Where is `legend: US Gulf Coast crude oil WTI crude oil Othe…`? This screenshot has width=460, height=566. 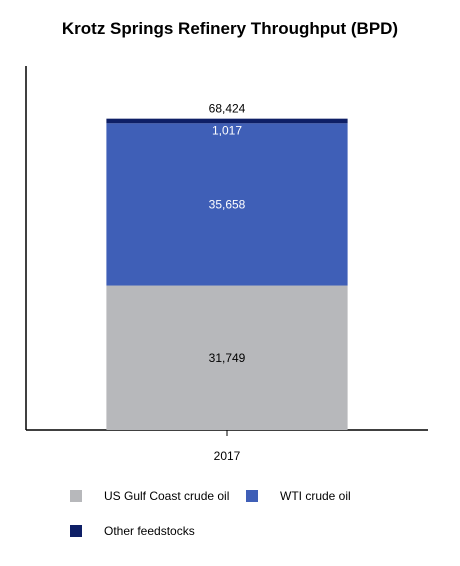
legend: US Gulf Coast crude oil WTI crude oil Othe… is located at coordinates (210, 513).